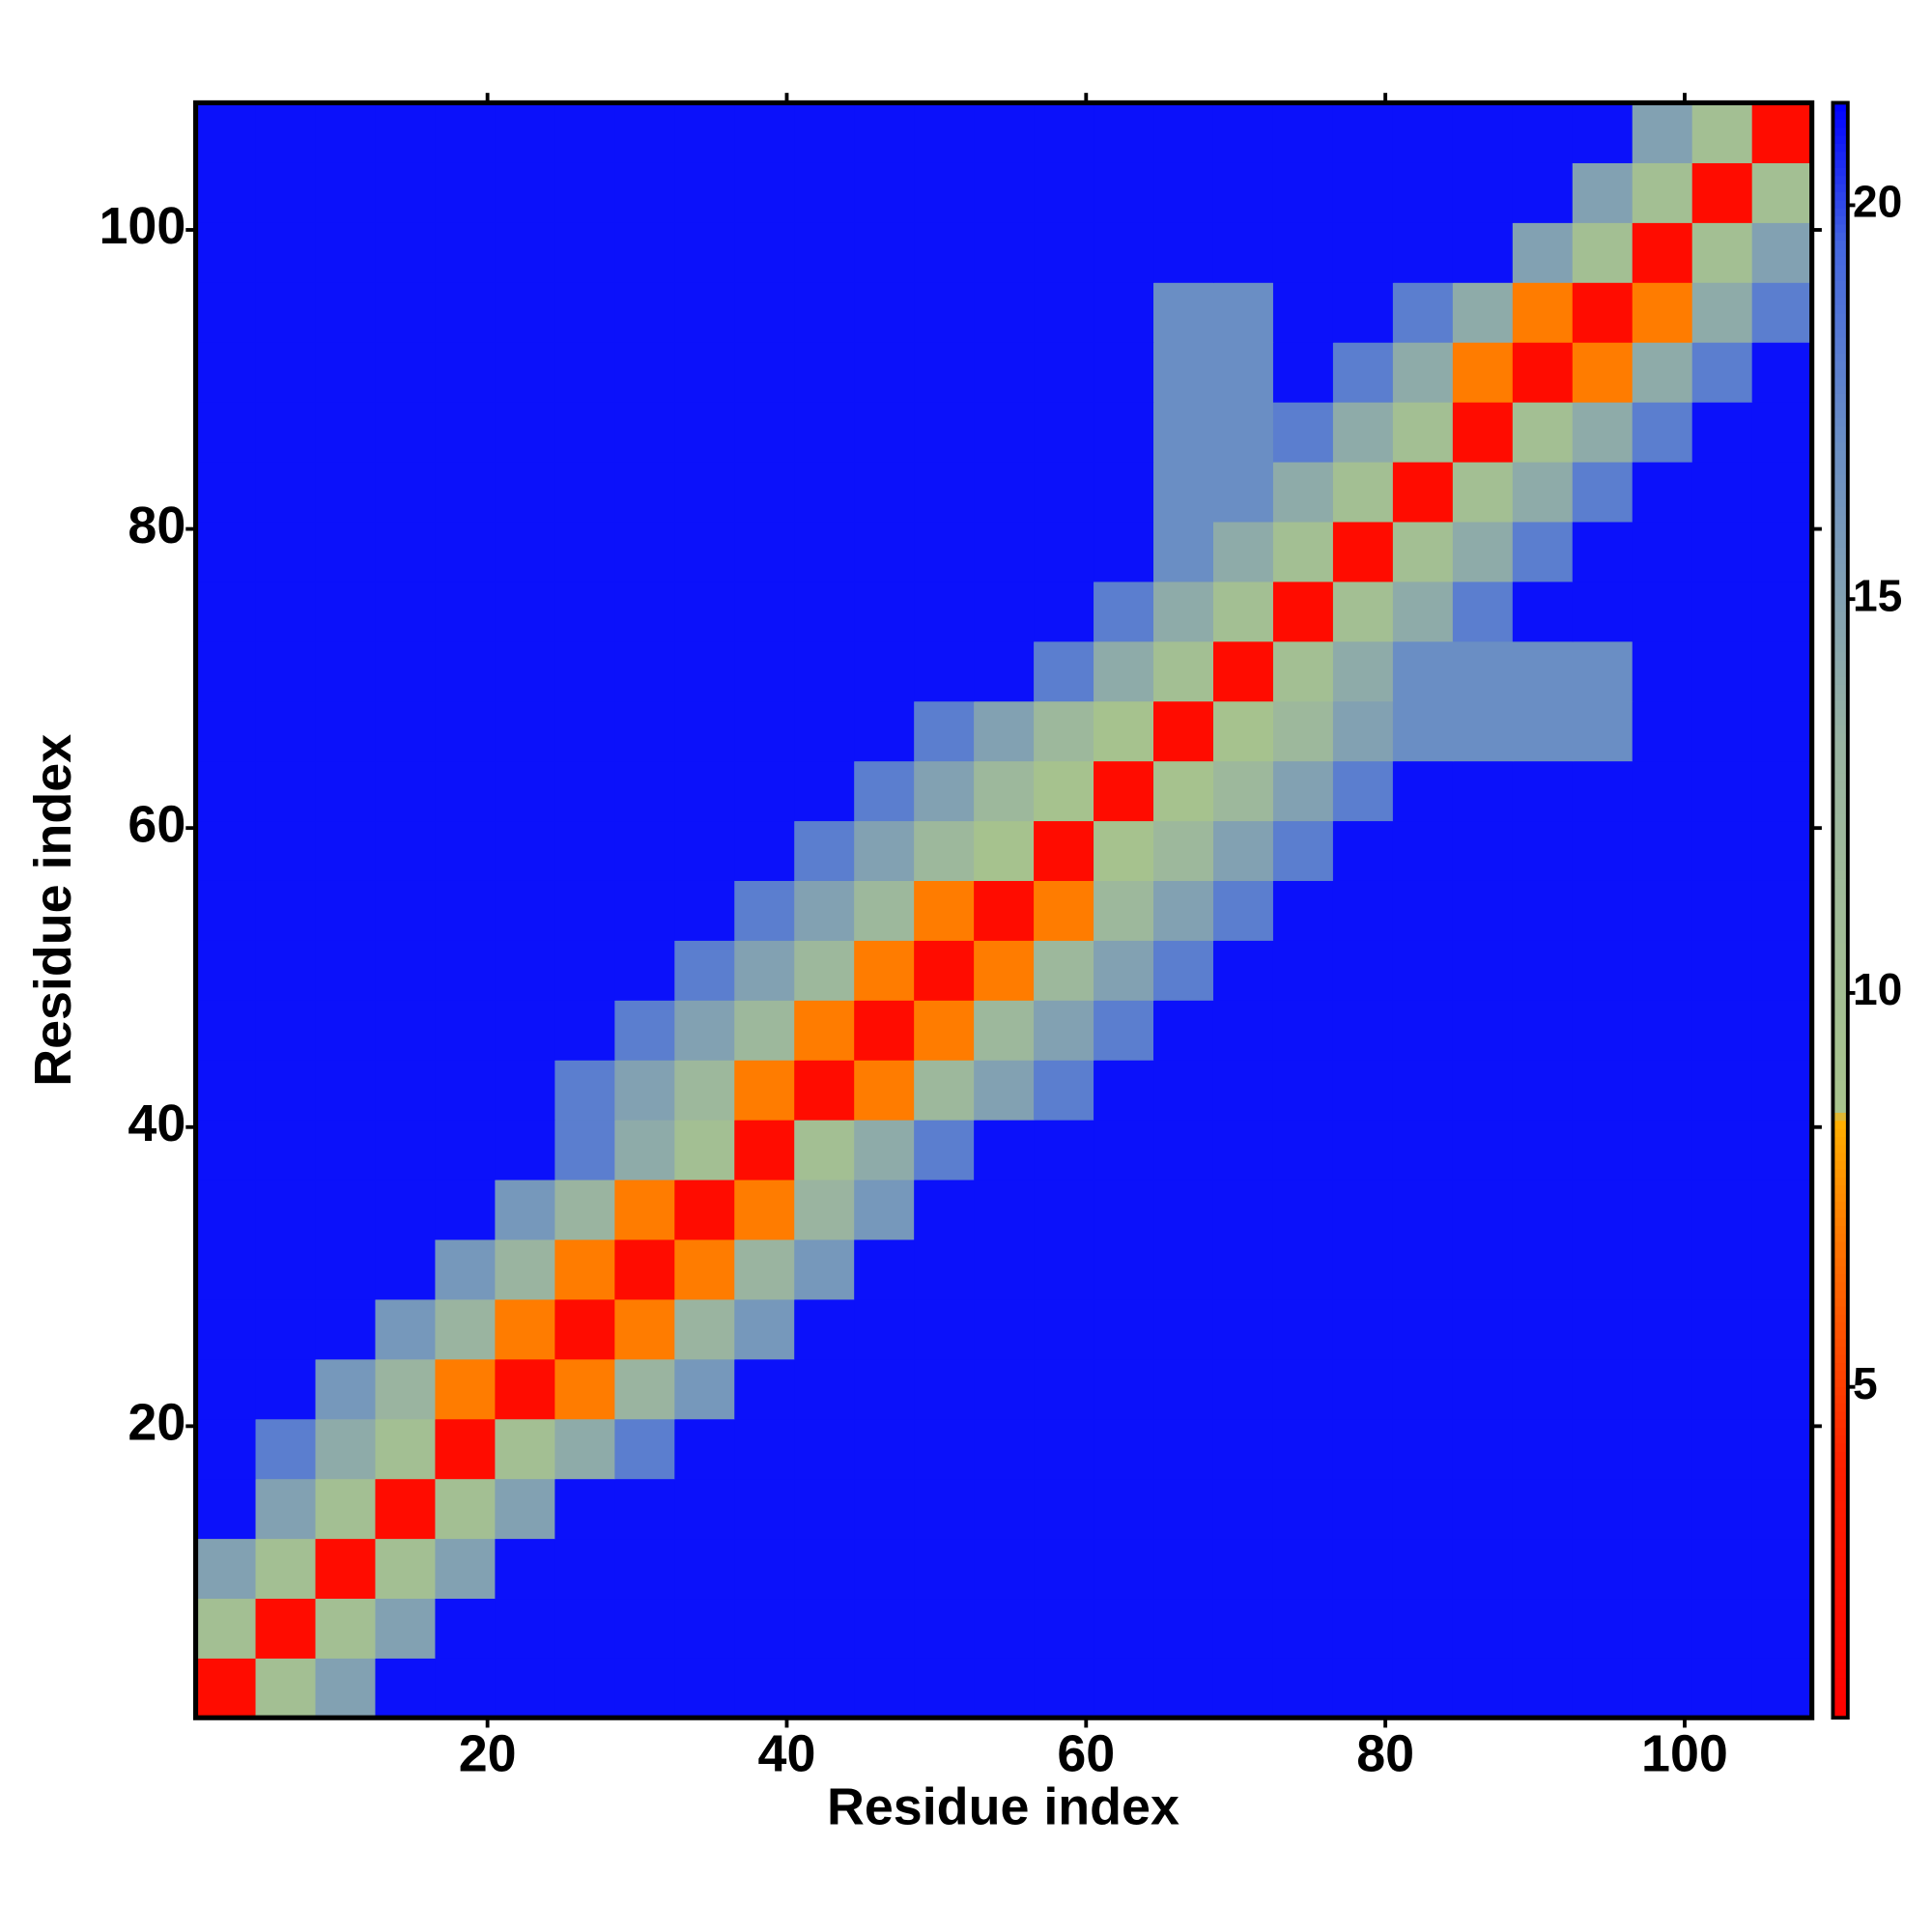 The height and width of the screenshot is (1932, 1932). Describe the element at coordinates (1086, 1753) in the screenshot. I see `x-tick-label: 60` at that location.